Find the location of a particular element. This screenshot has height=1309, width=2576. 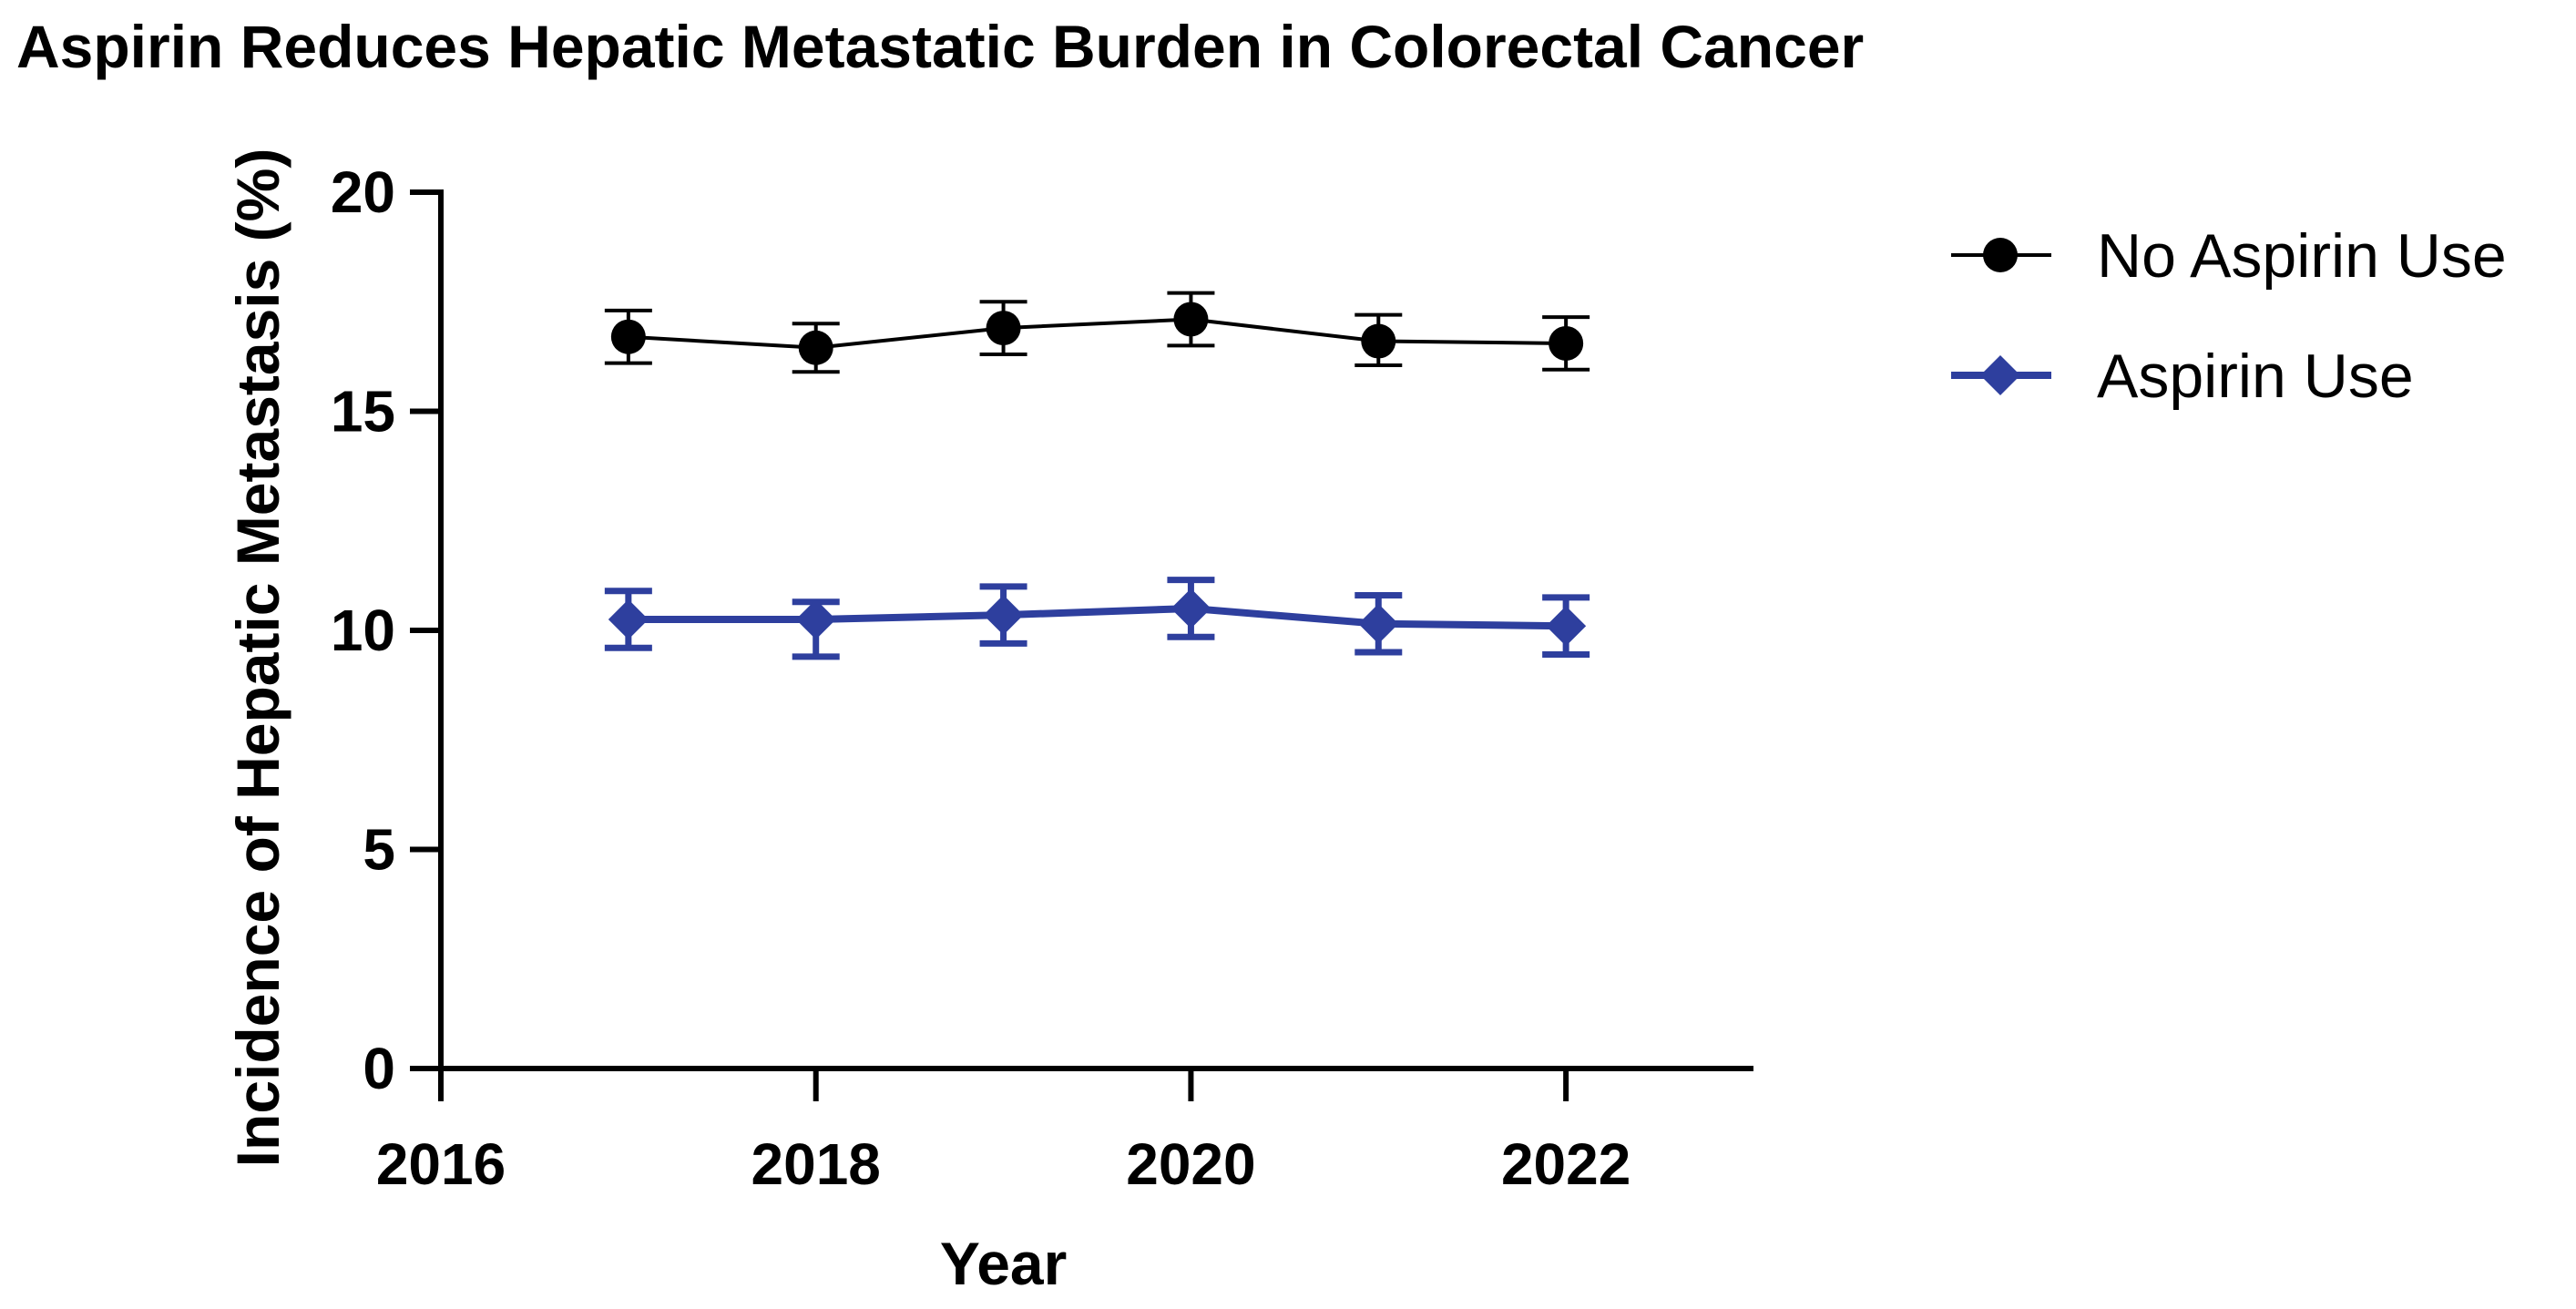

series-aspirin-use is located at coordinates (1097, 618).